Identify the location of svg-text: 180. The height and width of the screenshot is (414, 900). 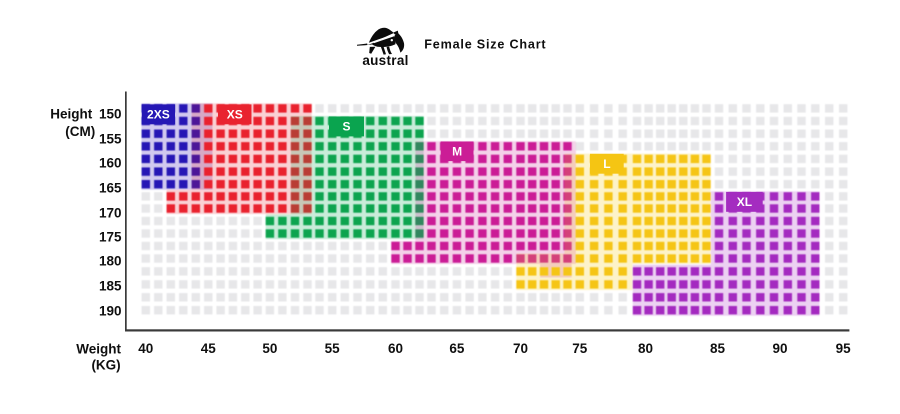
(110, 261).